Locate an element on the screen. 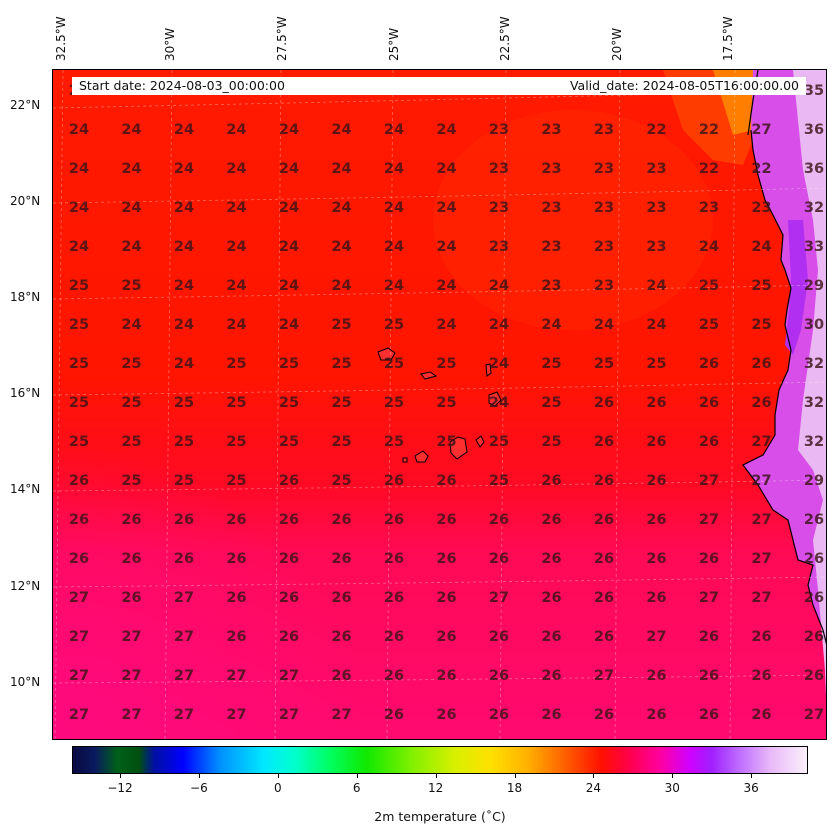  grid-value-r7-c7: 25 is located at coordinates (446, 364).